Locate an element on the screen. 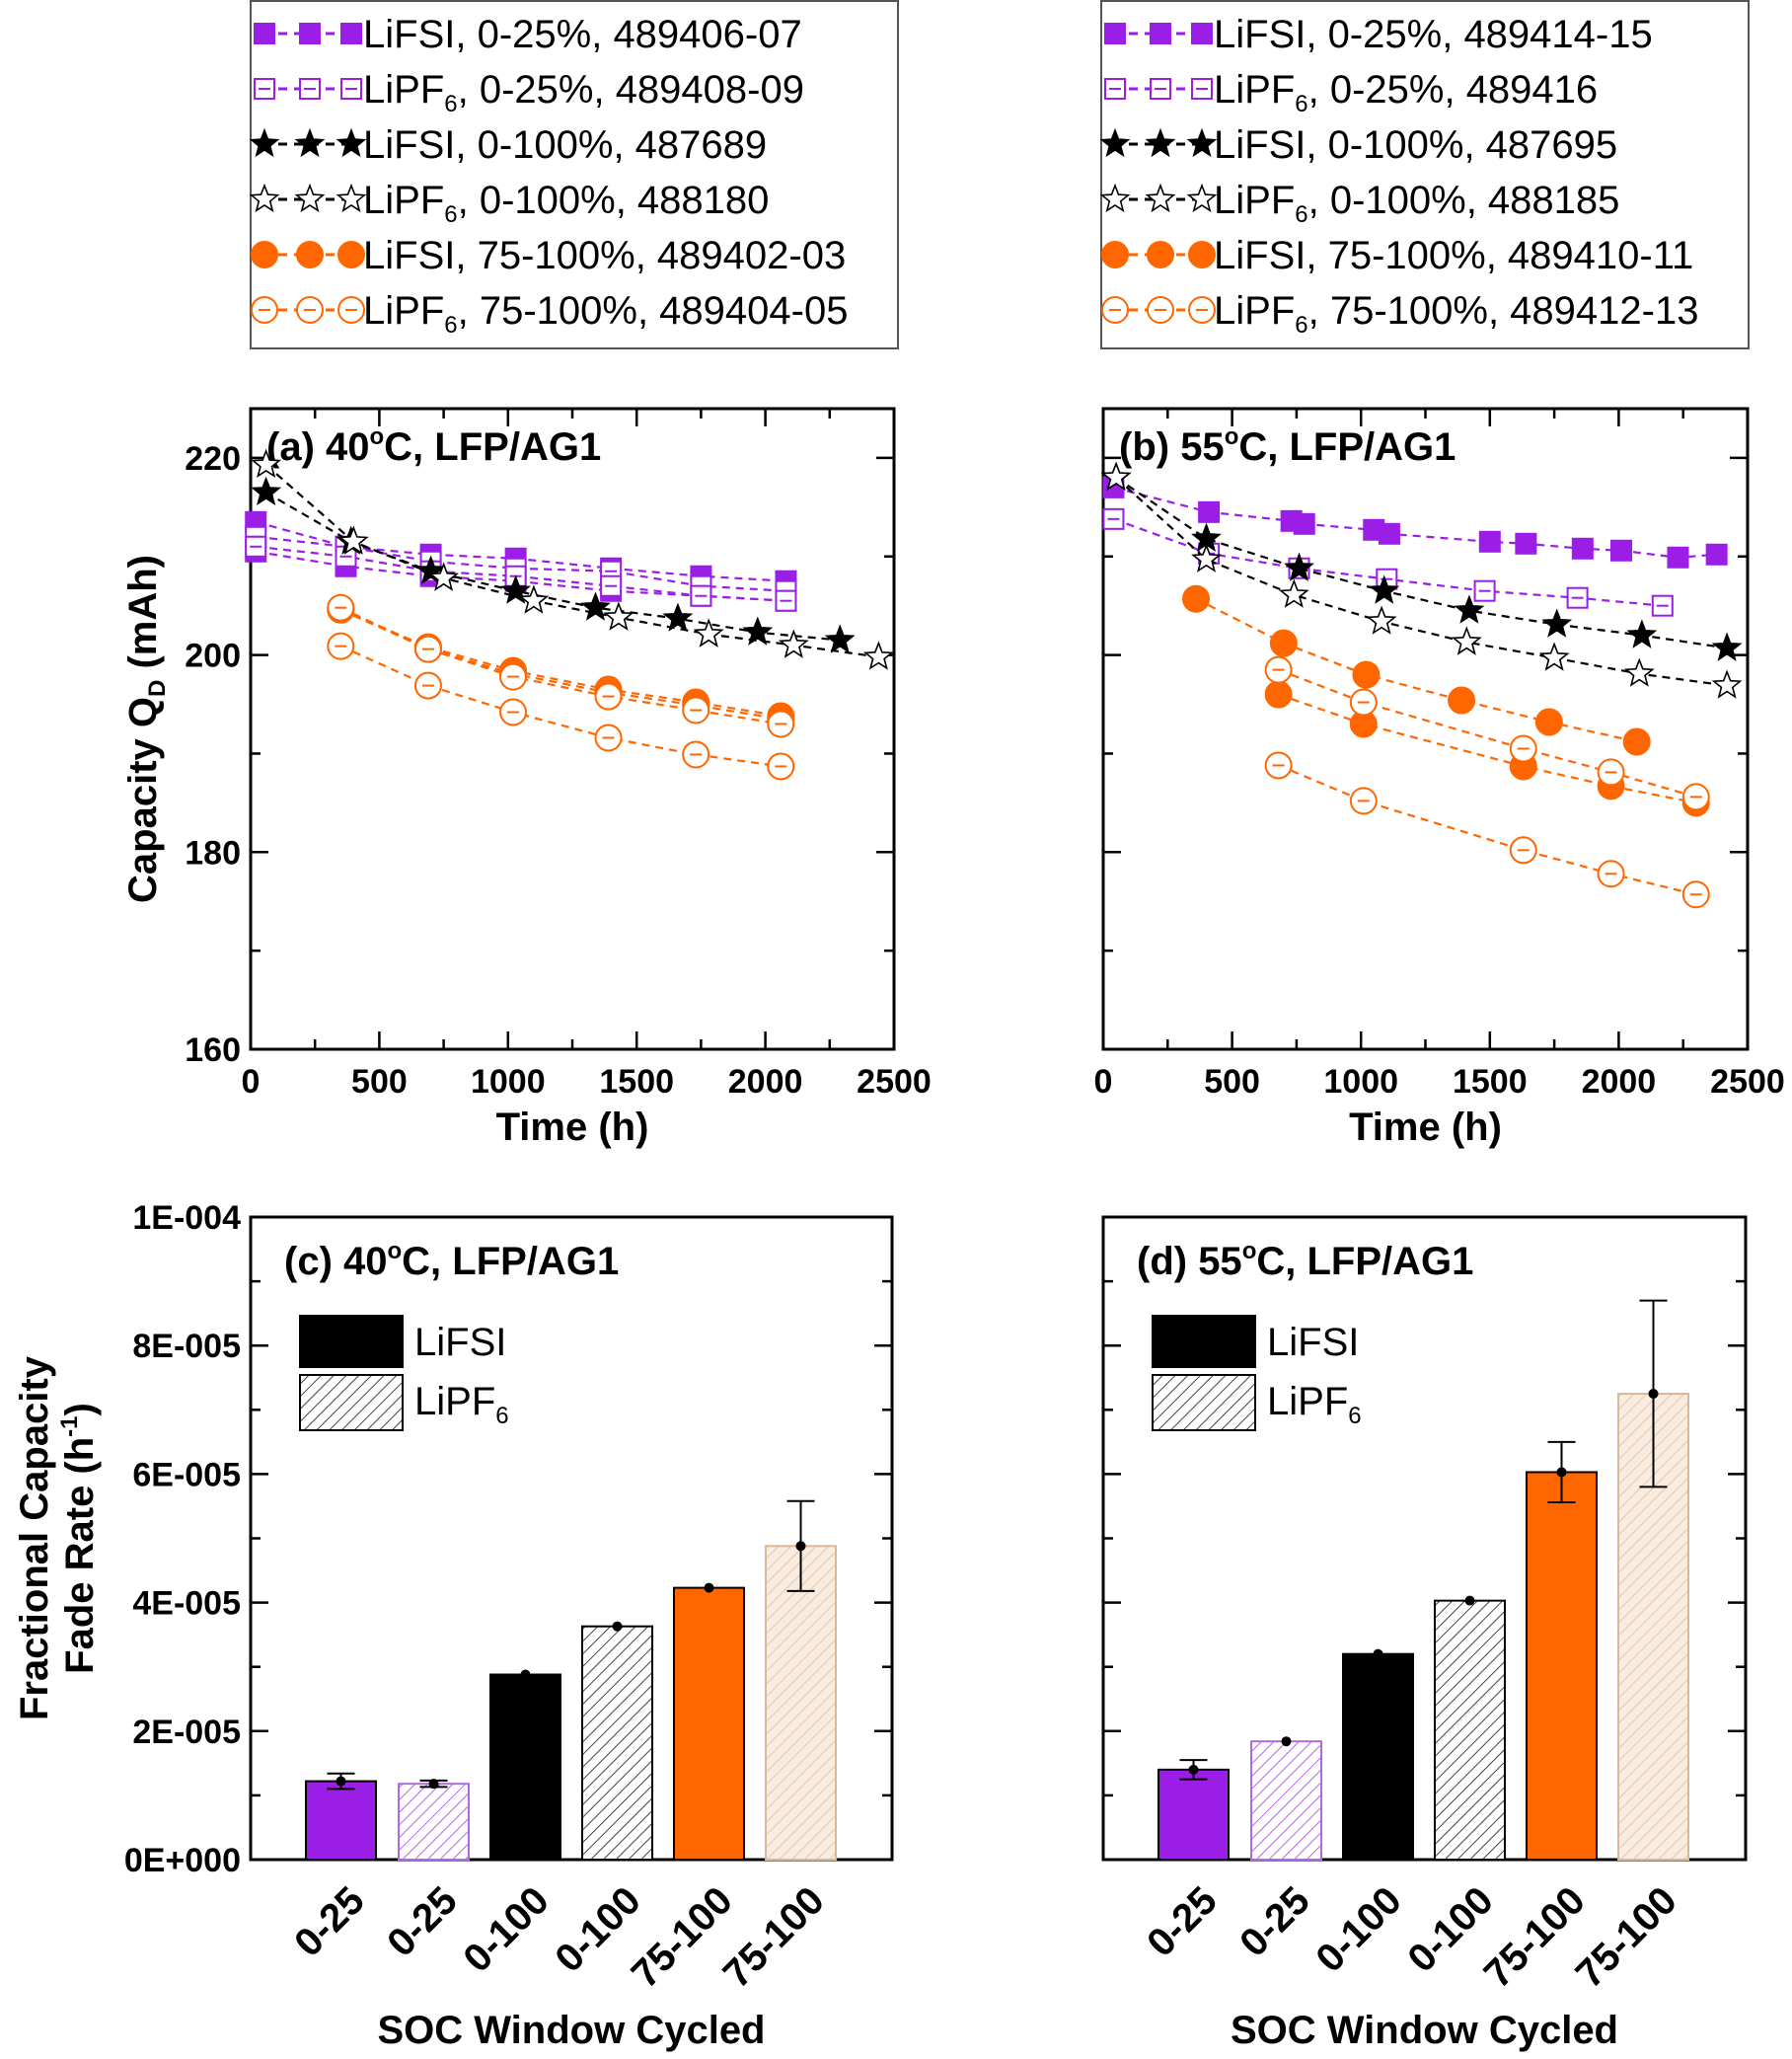  x-category-label-part: 75-100 is located at coordinates (1627, 1937).